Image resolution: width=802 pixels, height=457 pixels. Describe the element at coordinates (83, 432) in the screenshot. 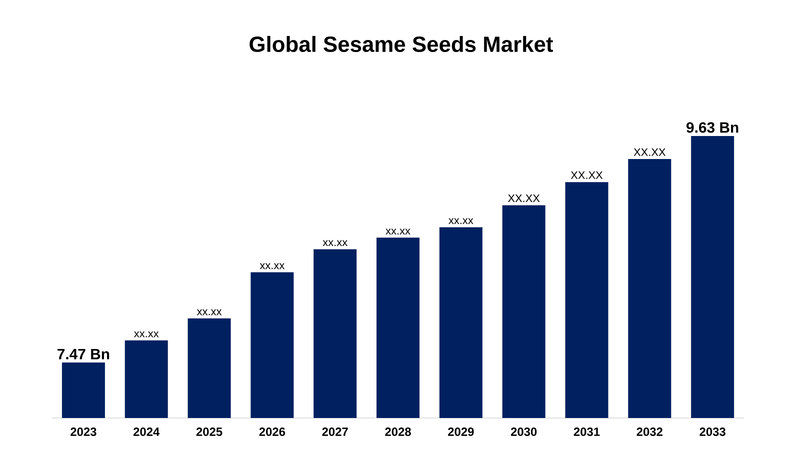

I see `x-tick-label: 2023` at that location.